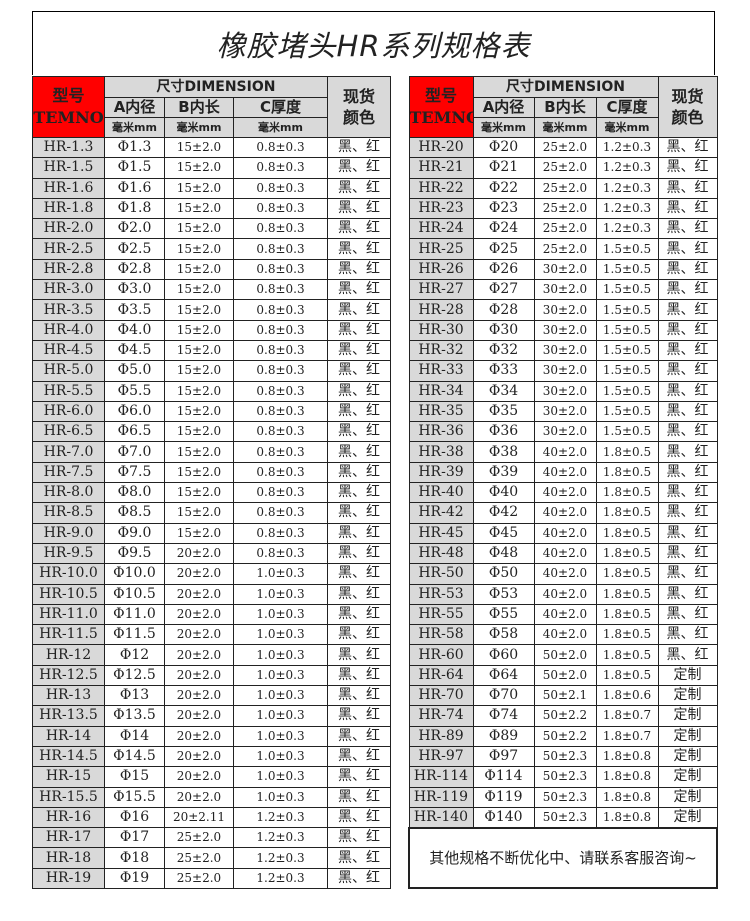 The height and width of the screenshot is (921, 750). Describe the element at coordinates (563, 188) in the screenshot. I see `table-row: HR-22 Φ22 25±2.0 1.2±0.3 黑、红` at that location.